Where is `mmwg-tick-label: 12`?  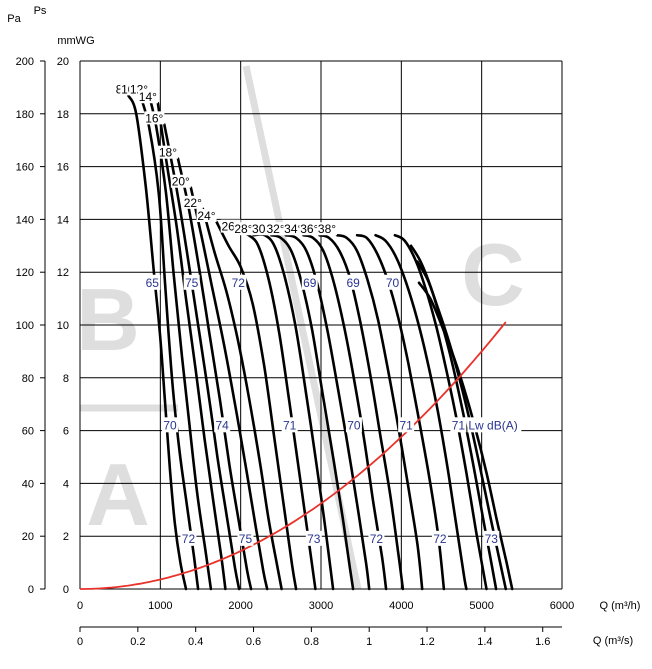
mmwg-tick-label: 12 is located at coordinates (63, 273).